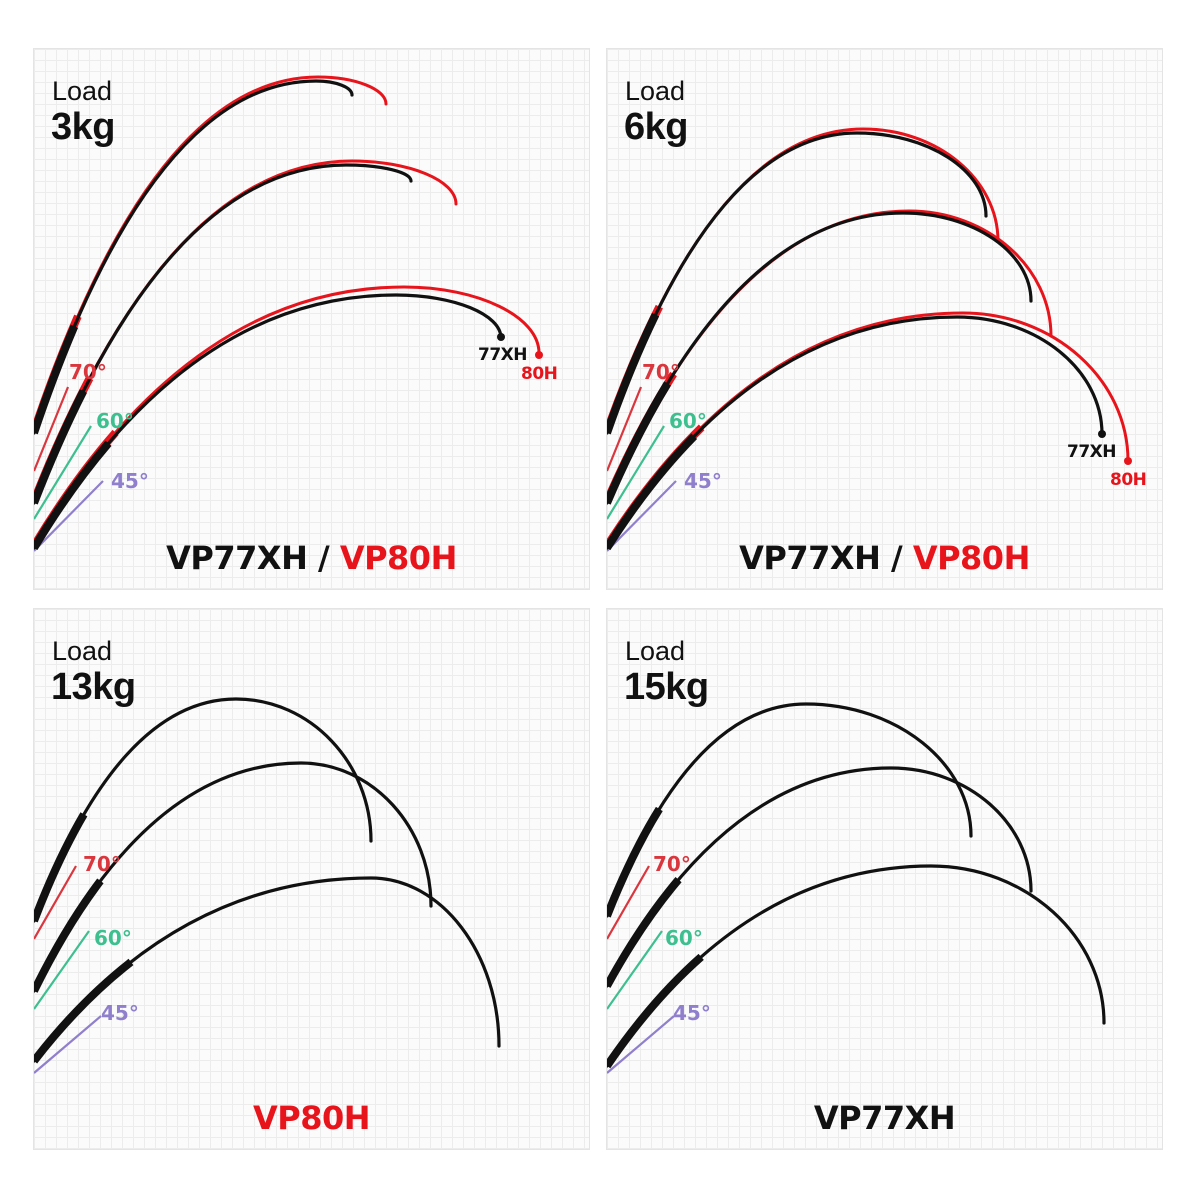 The height and width of the screenshot is (1200, 1200). I want to click on load-value: 6kg, so click(656, 127).